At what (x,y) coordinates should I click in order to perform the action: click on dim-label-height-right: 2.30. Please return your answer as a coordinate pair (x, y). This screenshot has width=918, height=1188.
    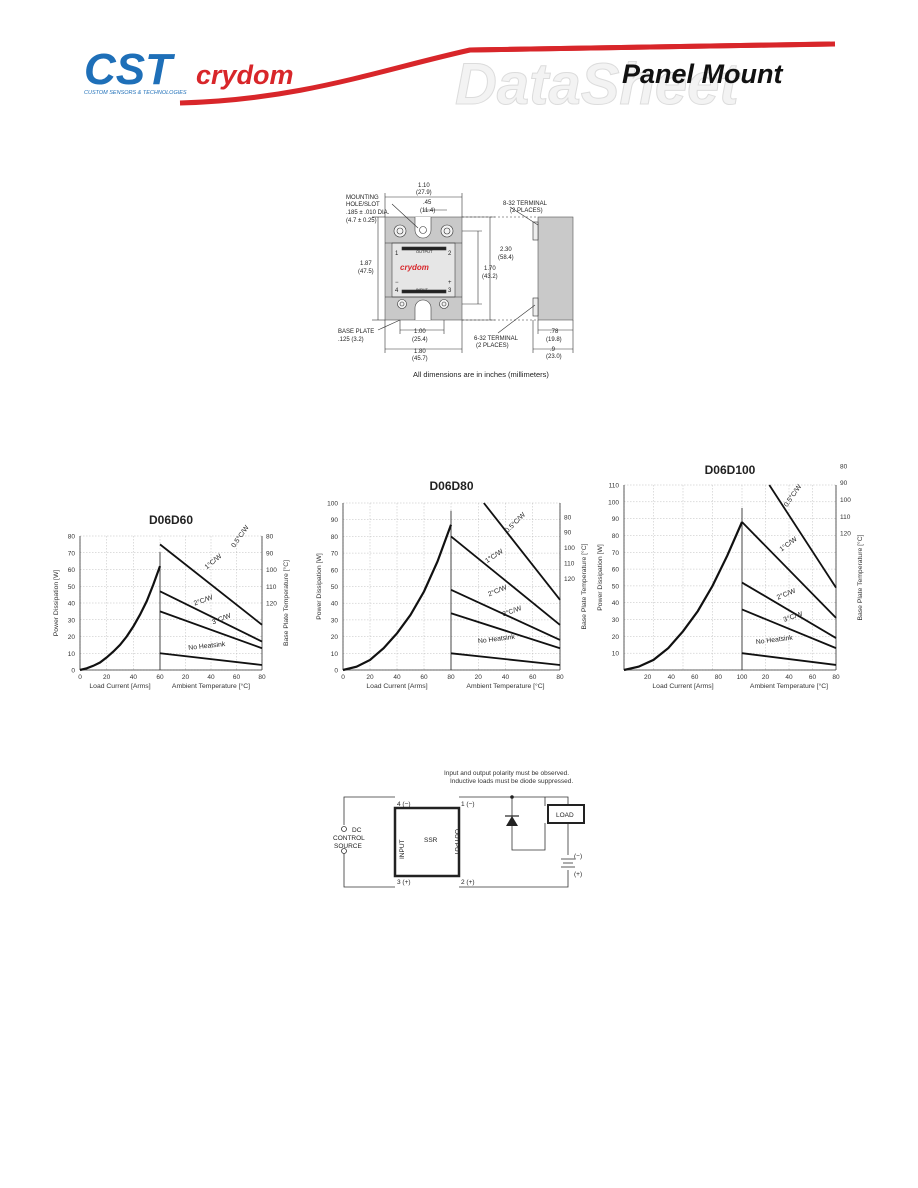
    Looking at the image, I should click on (506, 250).